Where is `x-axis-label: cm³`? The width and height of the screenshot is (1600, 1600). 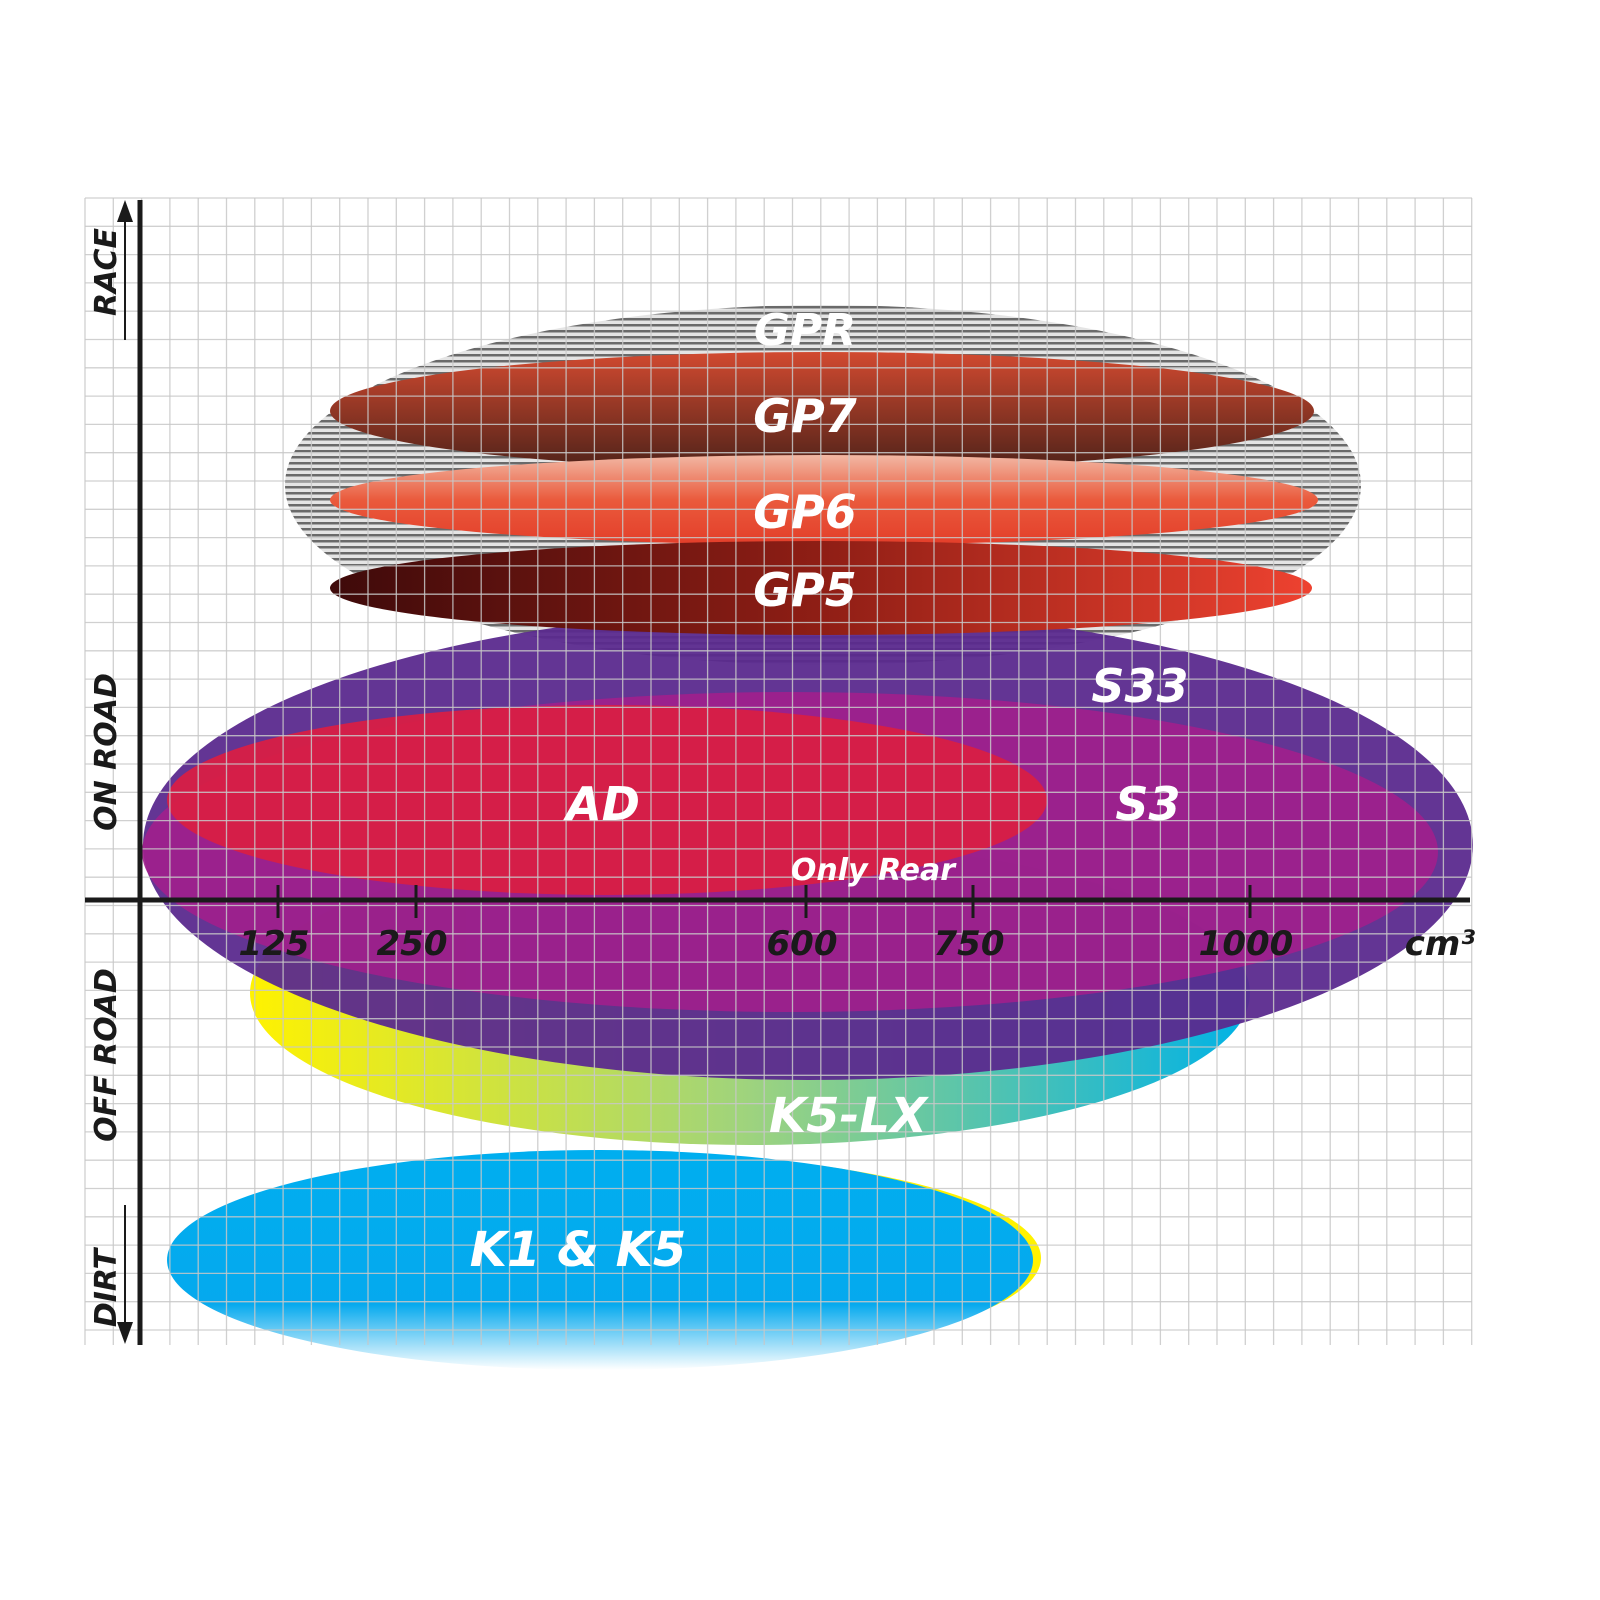
x-axis-label: cm³ is located at coordinates (1440, 944).